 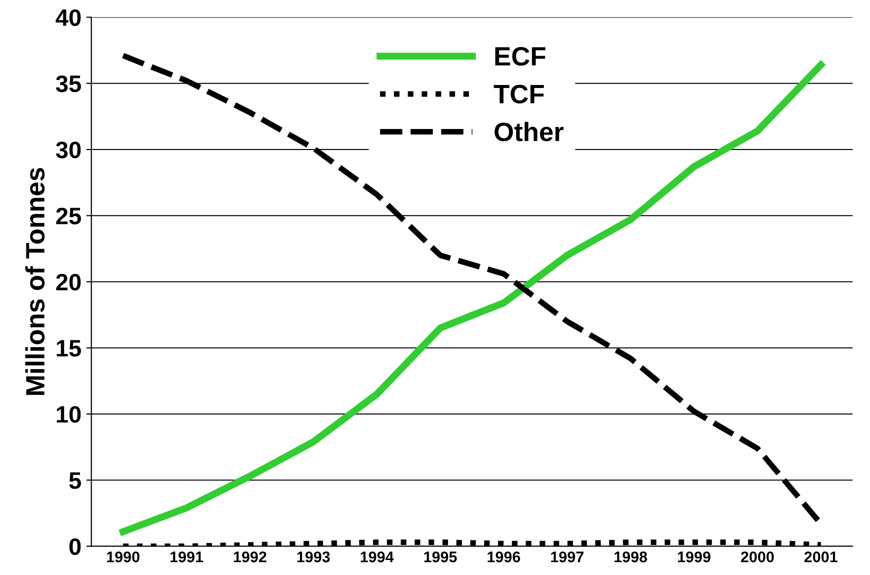 I want to click on y-tick-label: 35, so click(x=68, y=83).